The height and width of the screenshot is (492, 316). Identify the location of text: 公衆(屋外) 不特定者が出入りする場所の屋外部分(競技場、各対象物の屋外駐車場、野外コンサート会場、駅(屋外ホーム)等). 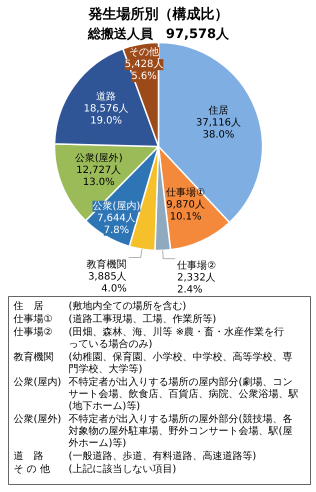
(153, 431).